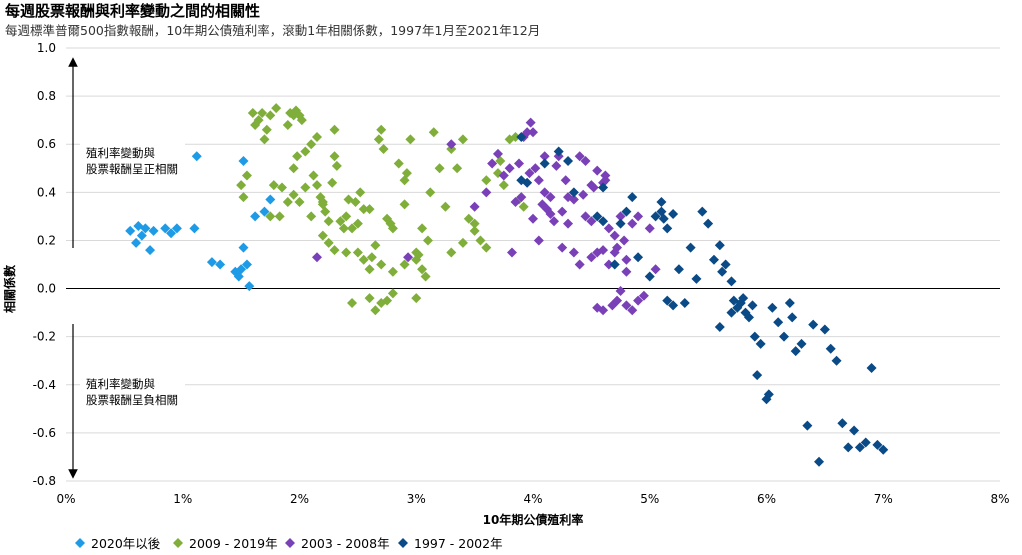 This screenshot has width=1022, height=555. I want to click on chart-title: 每週股票報酬與利率變動之間的相關性, so click(133, 11).